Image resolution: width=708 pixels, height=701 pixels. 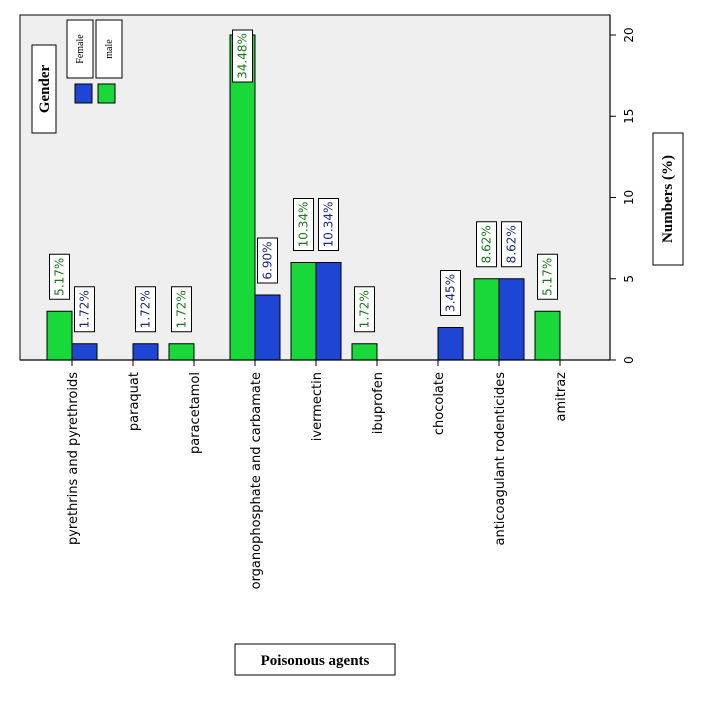 I want to click on category-tick-label: anticoagulant rodenticides, so click(x=500, y=459).